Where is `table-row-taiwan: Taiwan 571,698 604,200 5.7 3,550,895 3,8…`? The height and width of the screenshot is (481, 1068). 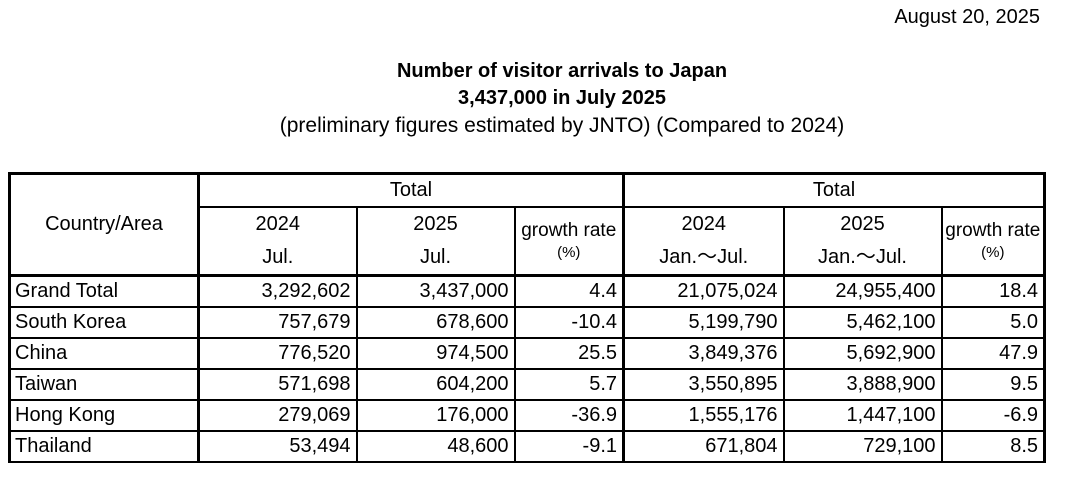 table-row-taiwan: Taiwan 571,698 604,200 5.7 3,550,895 3,8… is located at coordinates (527, 384).